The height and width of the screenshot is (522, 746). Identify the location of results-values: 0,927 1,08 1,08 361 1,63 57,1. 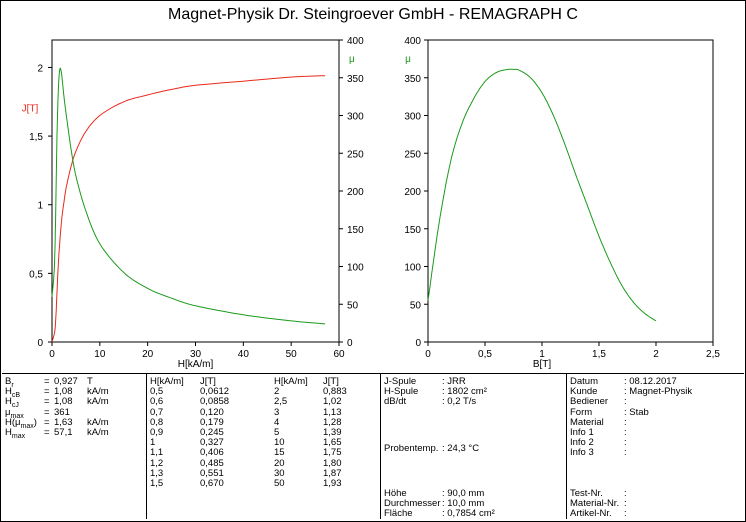
(66, 407).